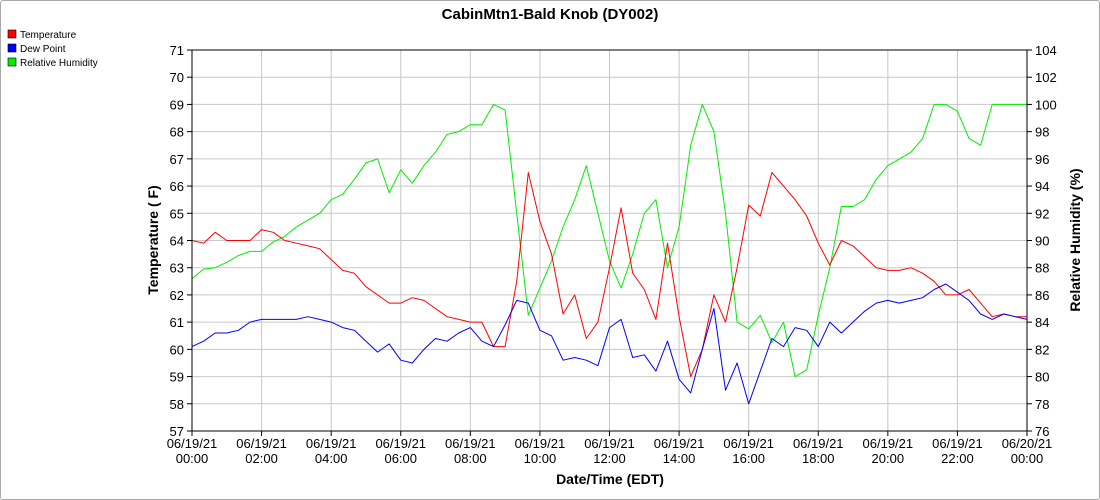 The height and width of the screenshot is (500, 1100). I want to click on legend-item-temperature: Temperature, so click(42, 35).